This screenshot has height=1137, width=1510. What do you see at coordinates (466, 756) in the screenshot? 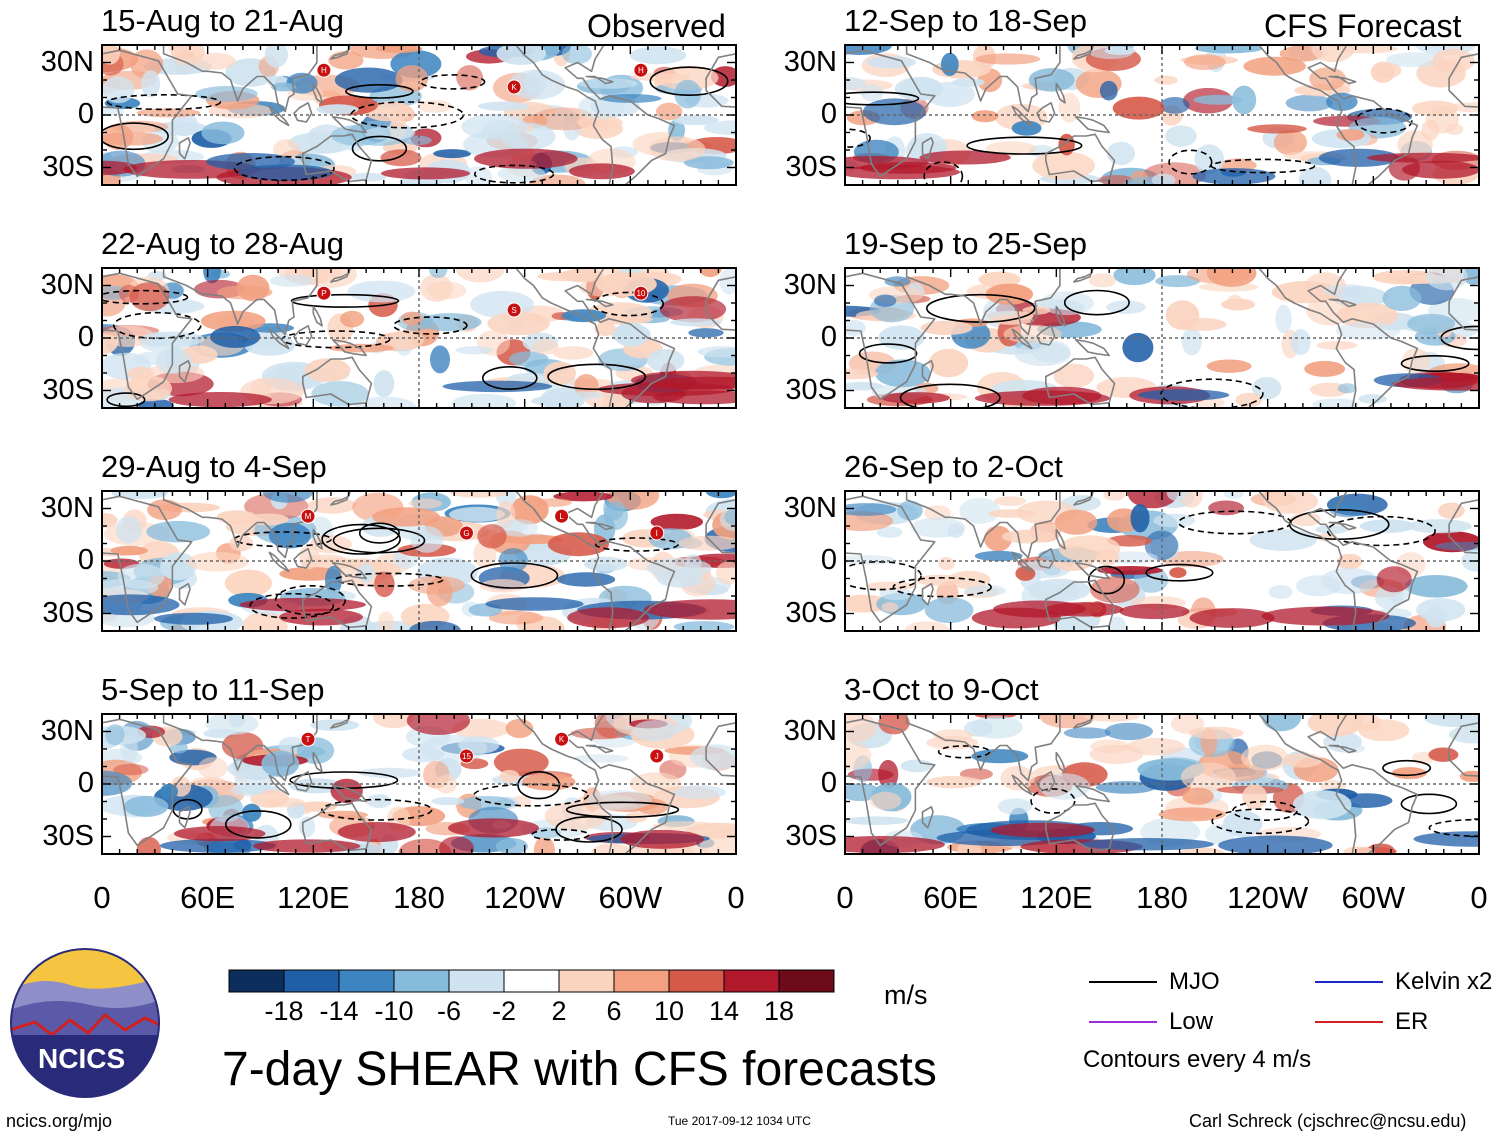
I see `storm-label: 15` at bounding box center [466, 756].